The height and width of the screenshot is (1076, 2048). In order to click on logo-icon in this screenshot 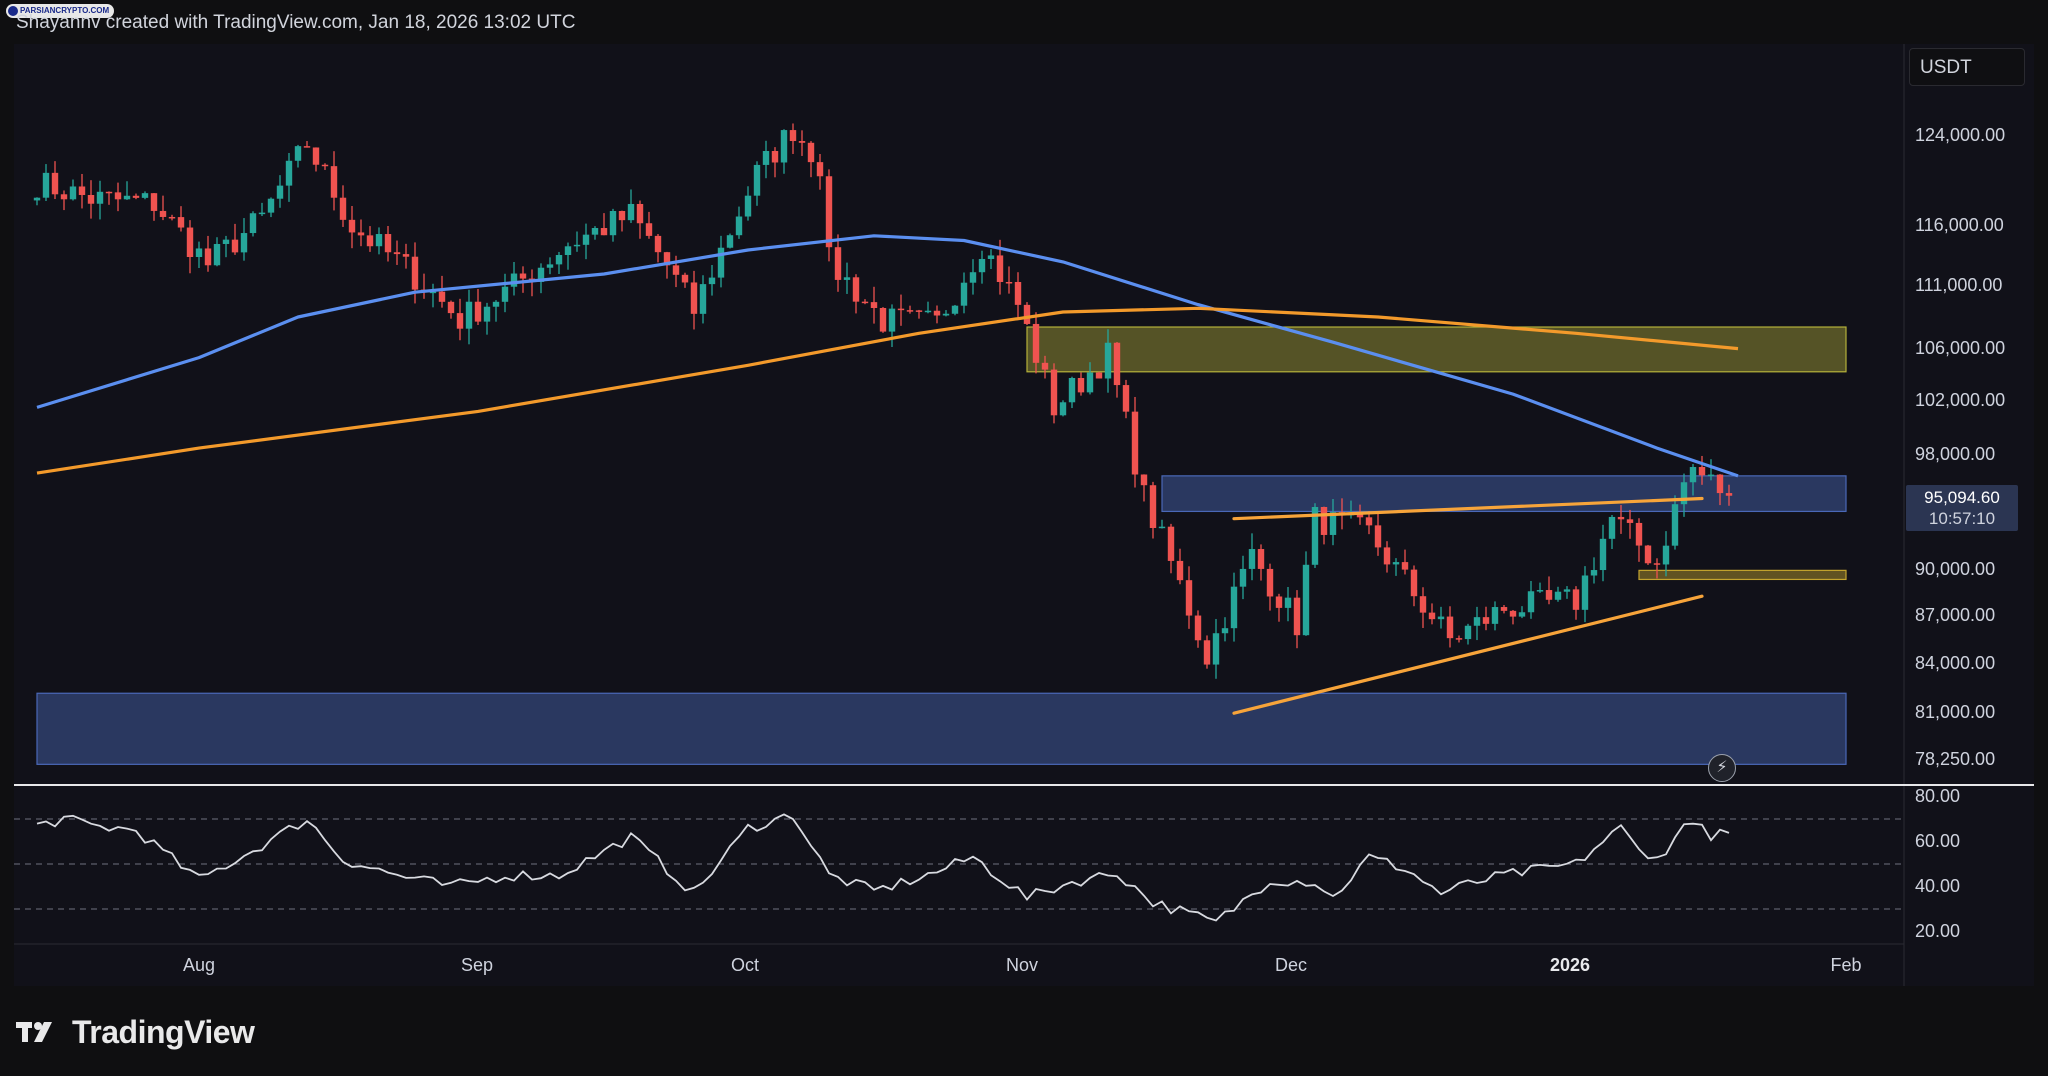, I will do `click(13, 11)`.